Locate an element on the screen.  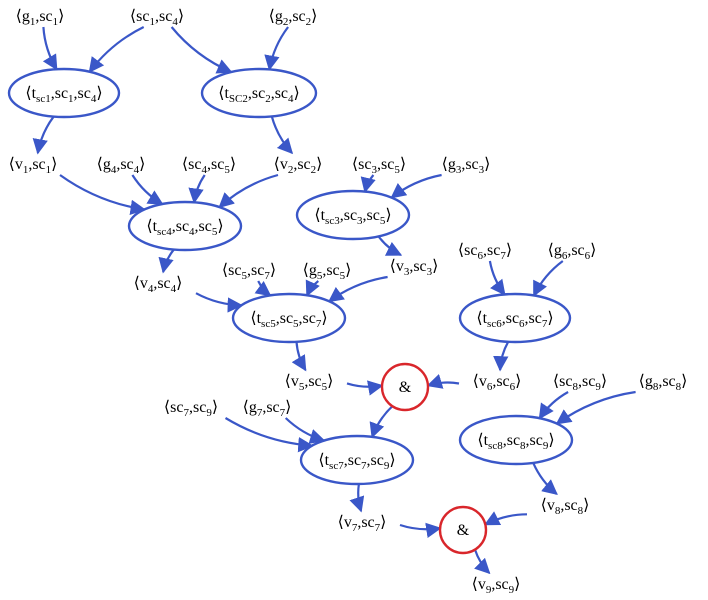
node-g3_sc3: ⟨g3,sc3⟩ is located at coordinates (466, 166).